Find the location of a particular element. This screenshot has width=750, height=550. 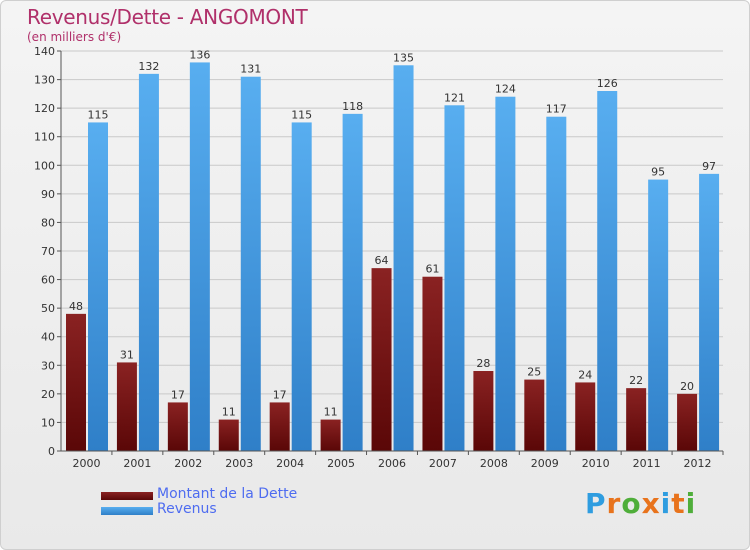

x-tick-label: 2012 is located at coordinates (698, 463).